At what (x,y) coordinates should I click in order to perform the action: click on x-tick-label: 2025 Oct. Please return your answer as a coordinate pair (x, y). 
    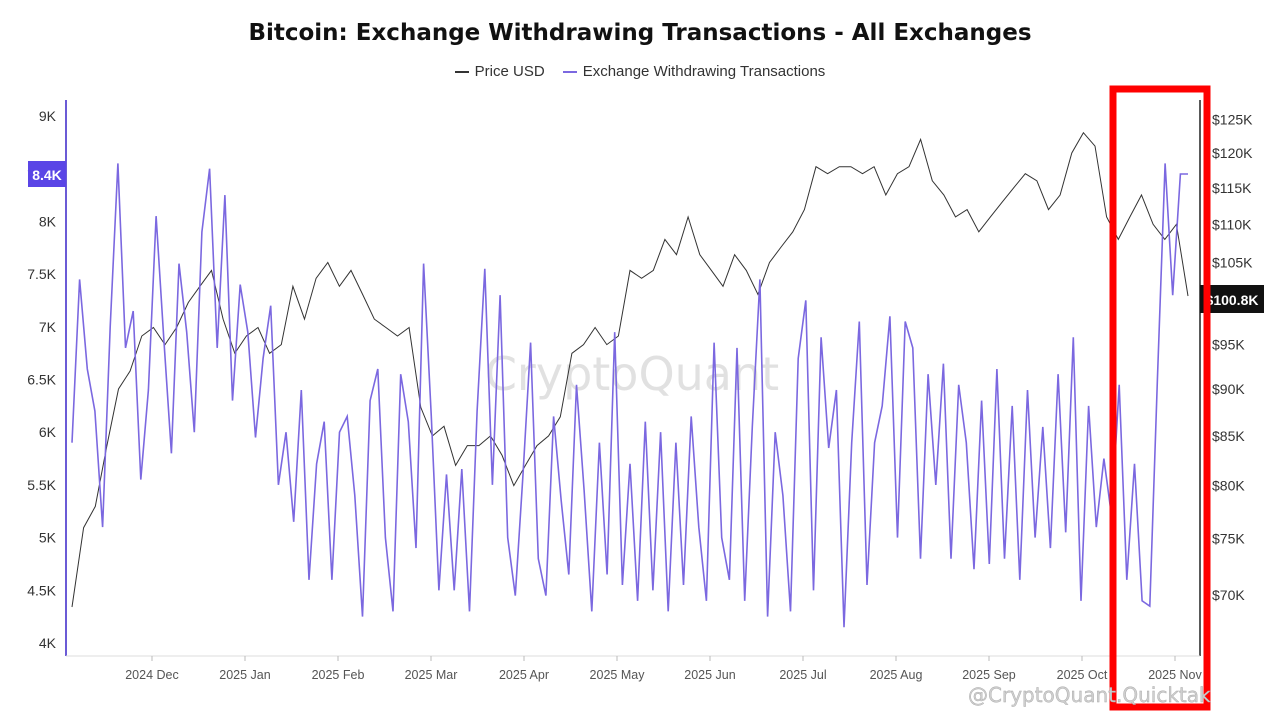
    Looking at the image, I should click on (1082, 675).